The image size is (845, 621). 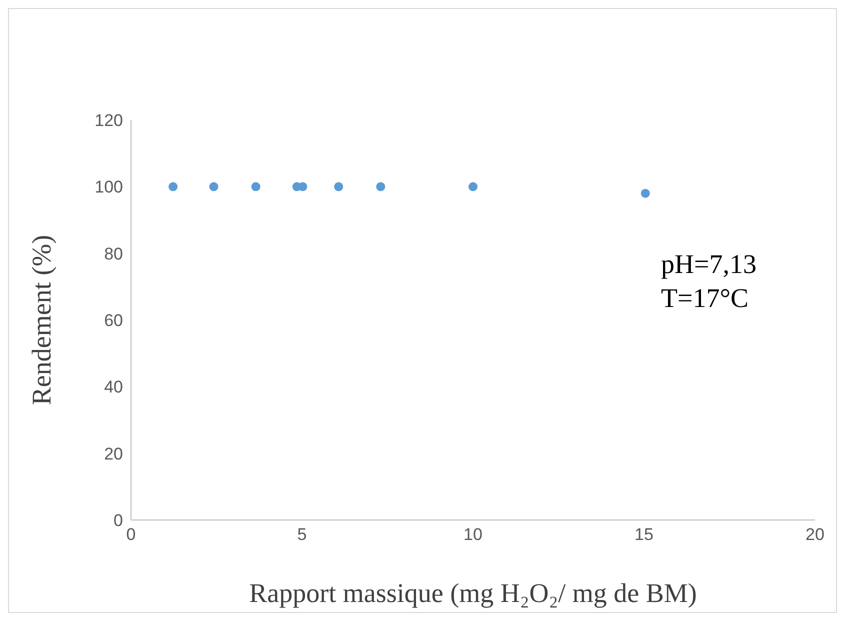 What do you see at coordinates (108, 120) in the screenshot?
I see `y-tick-label: 120` at bounding box center [108, 120].